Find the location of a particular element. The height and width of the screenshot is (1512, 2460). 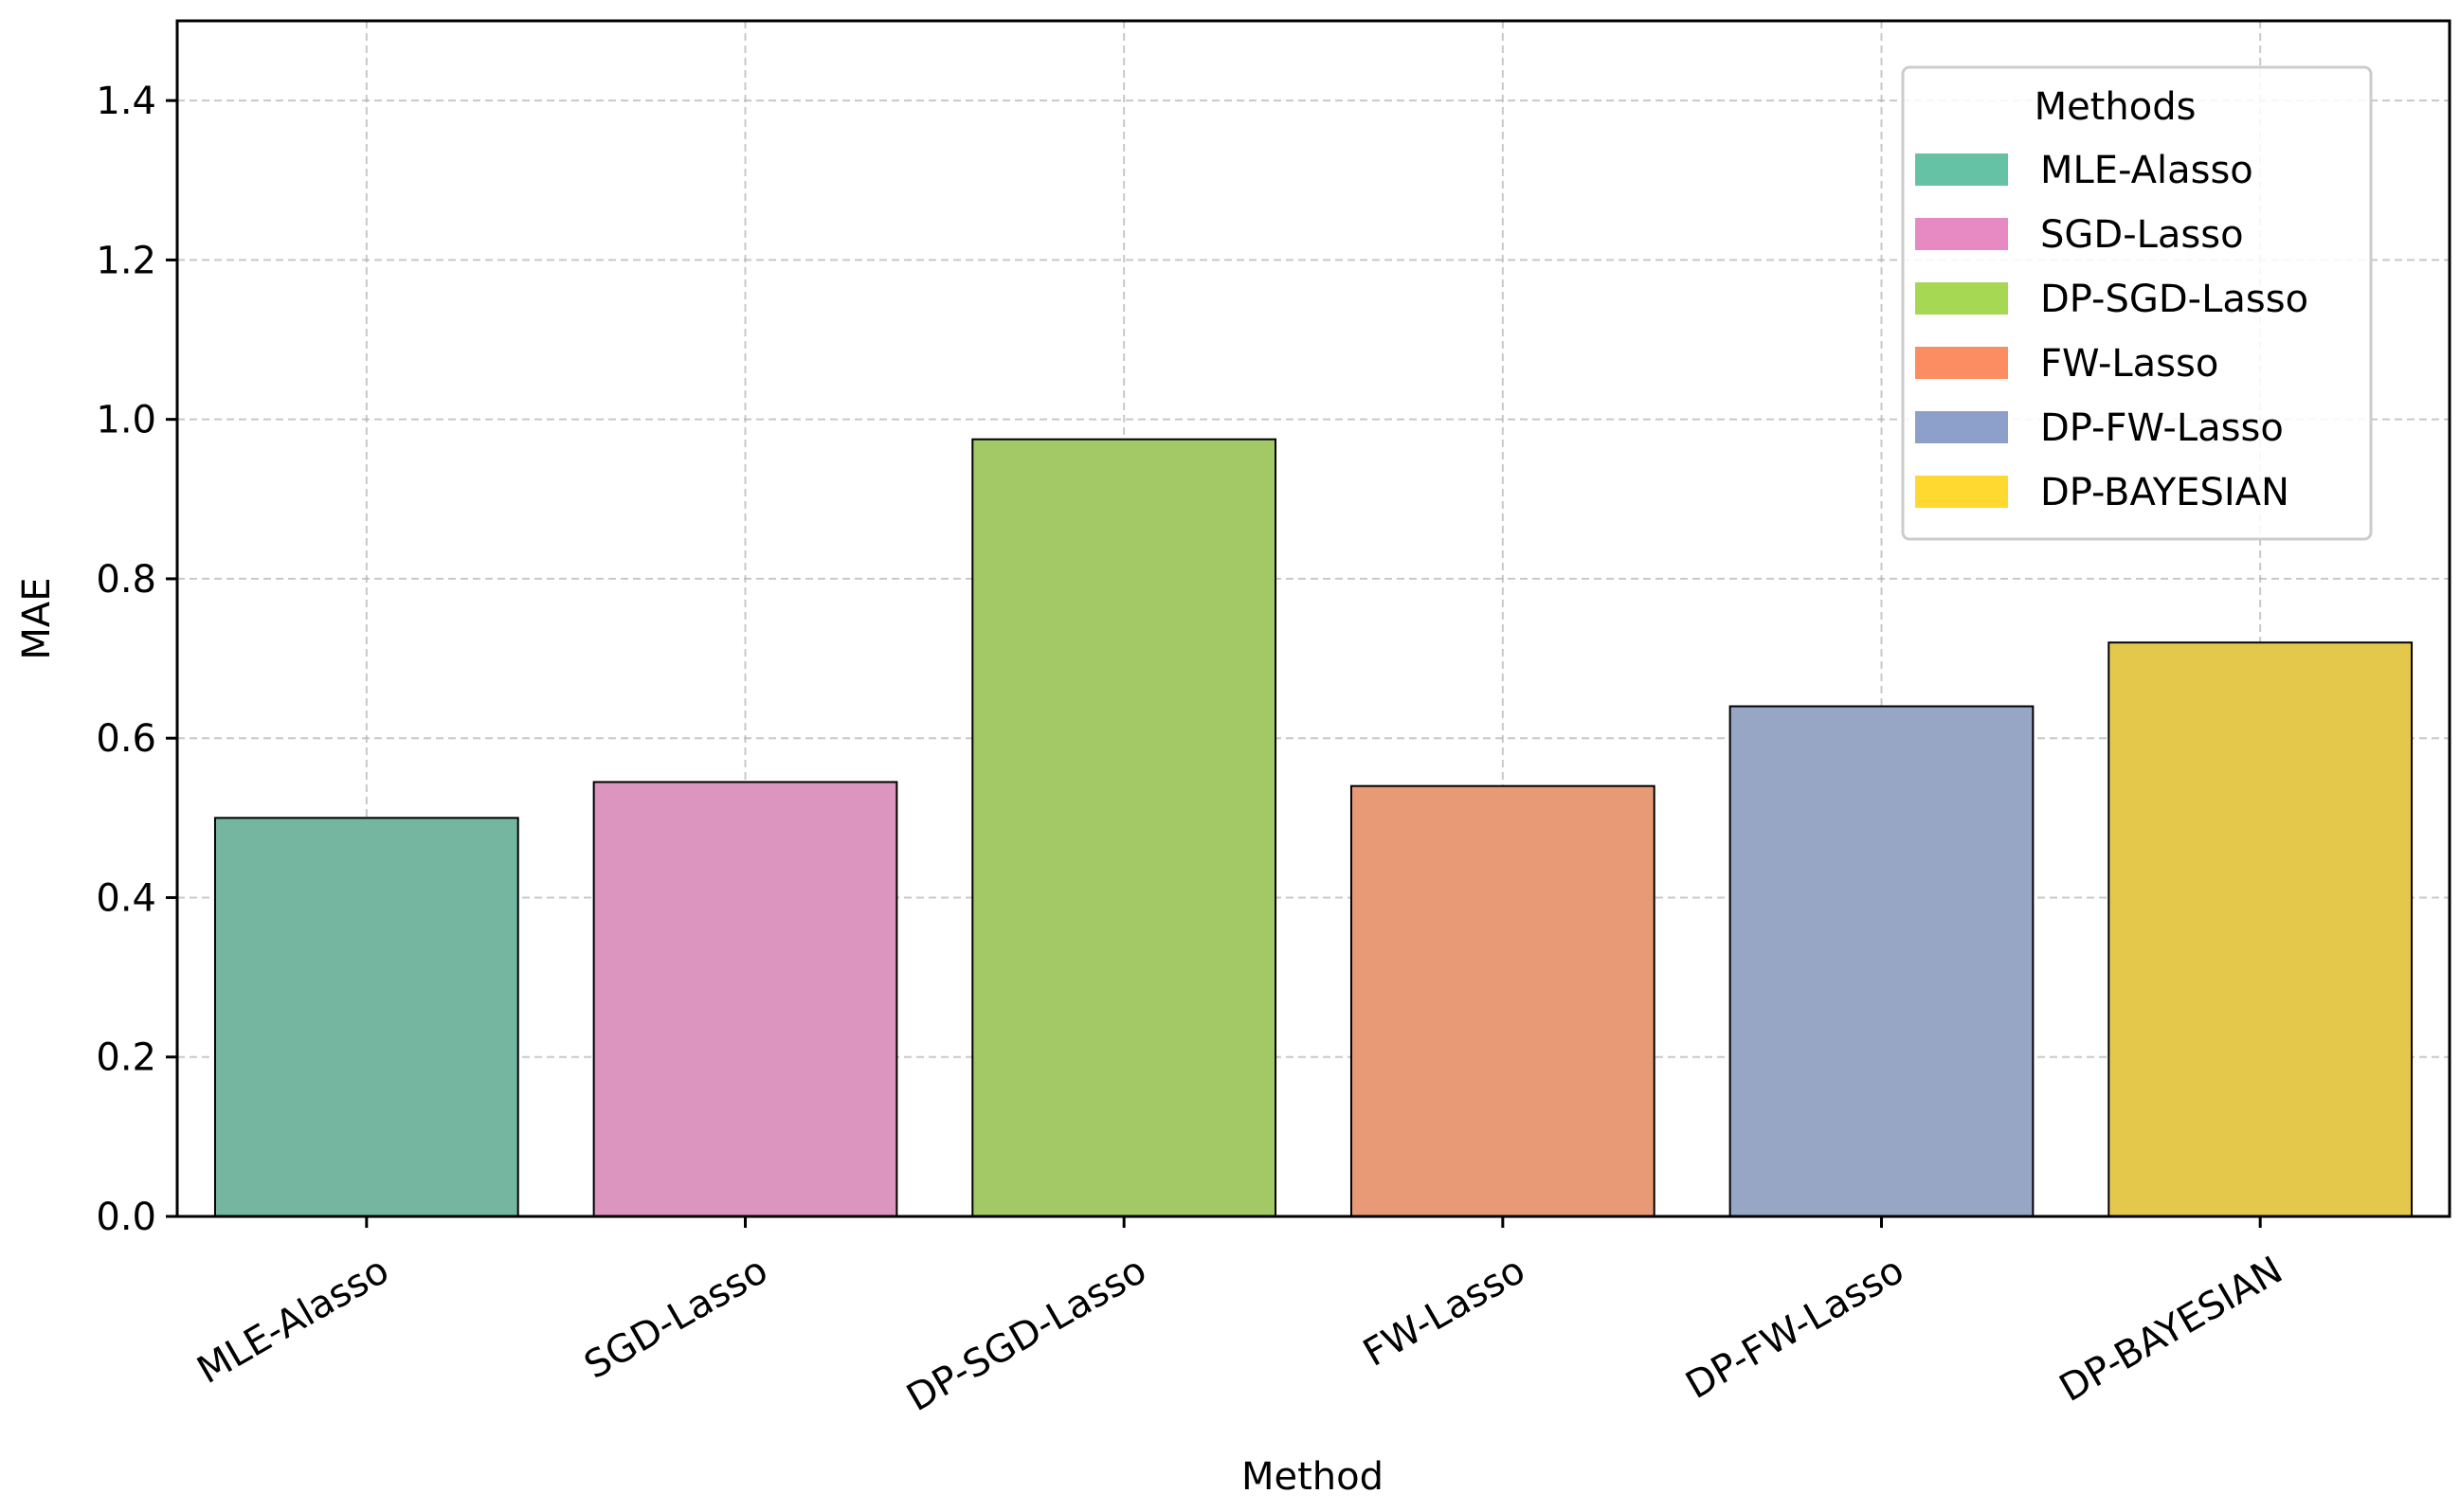

x-tick-label: FW-Lasso is located at coordinates (1444, 1312).